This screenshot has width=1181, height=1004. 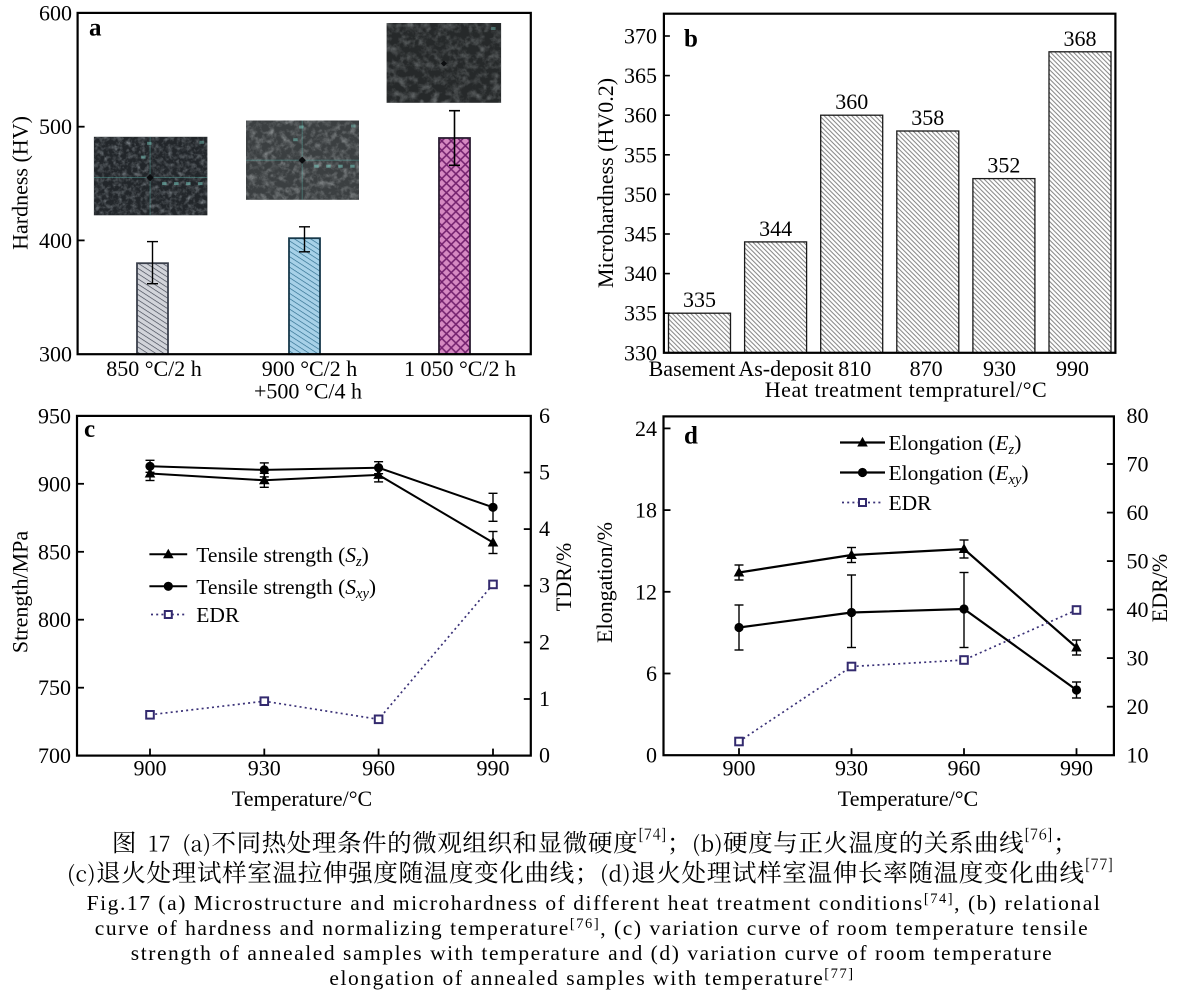 What do you see at coordinates (1138, 464) in the screenshot?
I see `svg-text: 70` at bounding box center [1138, 464].